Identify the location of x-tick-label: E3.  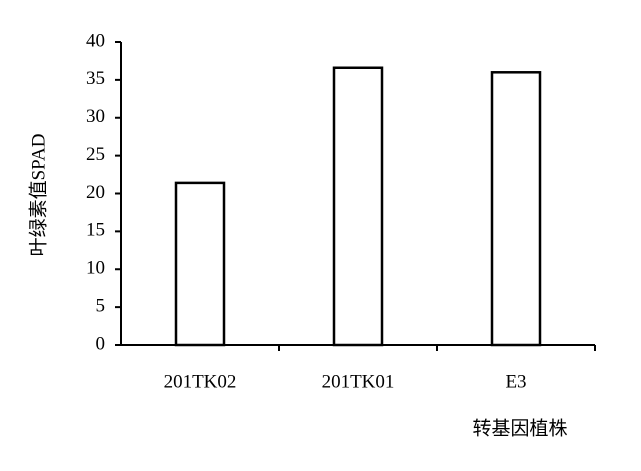
(515, 381).